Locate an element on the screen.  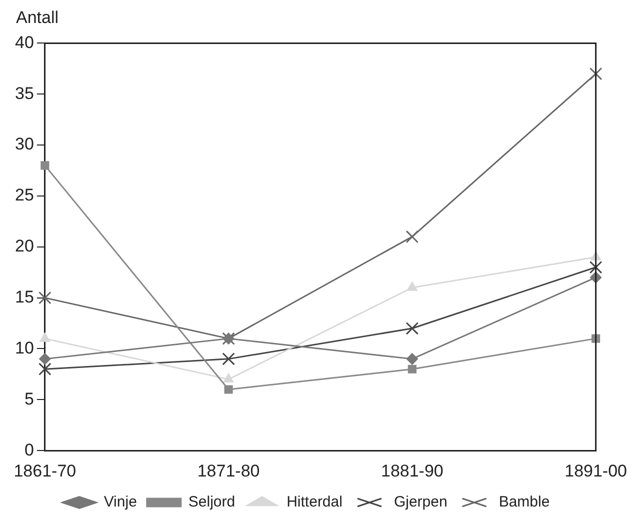
y-axis-title: Antall is located at coordinates (38, 18).